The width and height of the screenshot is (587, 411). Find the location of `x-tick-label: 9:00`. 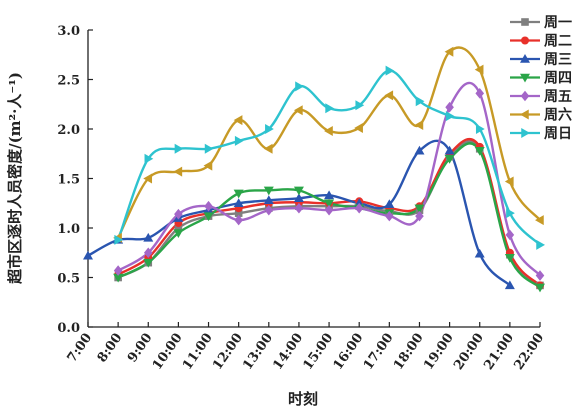

x-tick-label: 9:00 is located at coordinates (140, 348).